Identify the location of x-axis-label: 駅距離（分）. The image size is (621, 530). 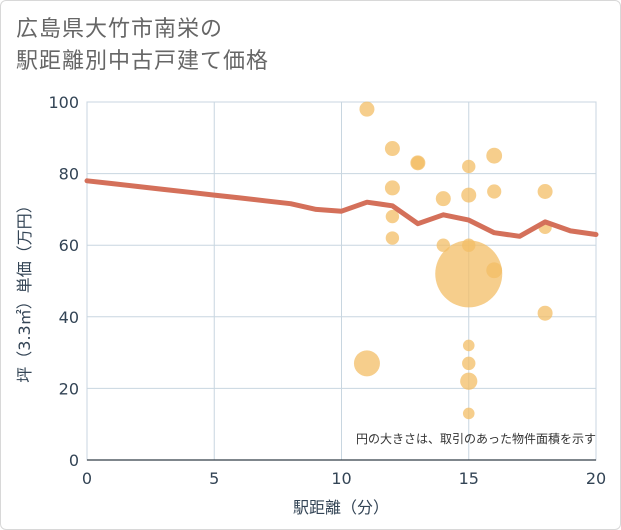
(341, 507).